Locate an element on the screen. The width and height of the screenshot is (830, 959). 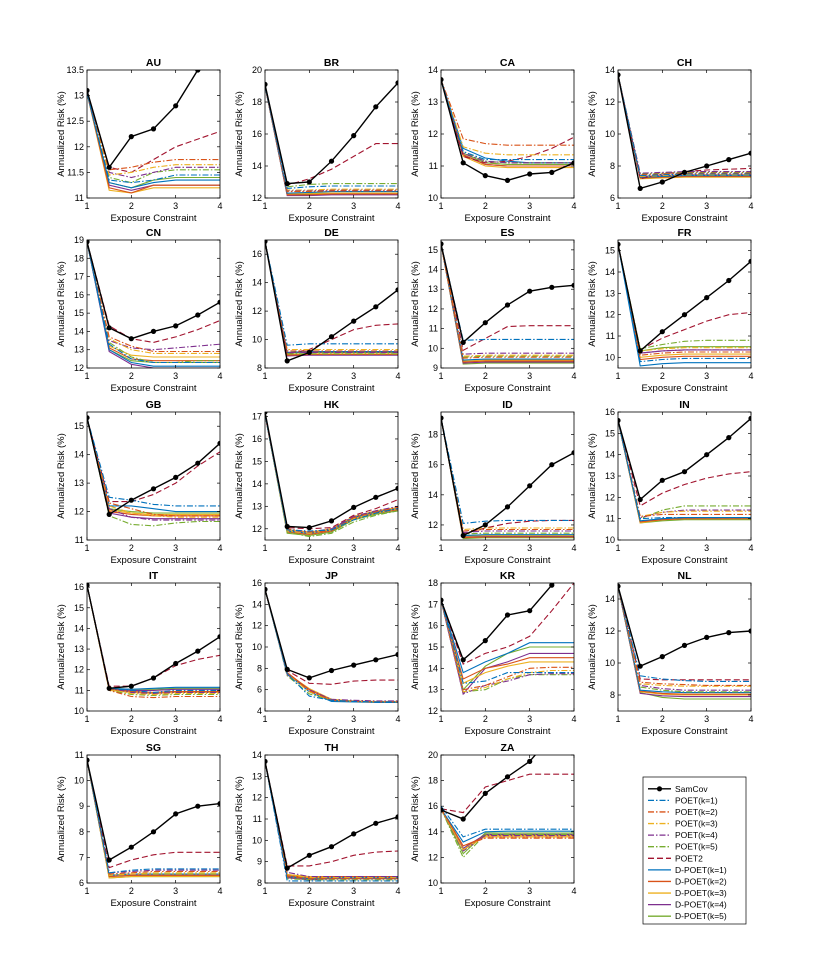
panel-title: AU is located at coordinates (153, 63).